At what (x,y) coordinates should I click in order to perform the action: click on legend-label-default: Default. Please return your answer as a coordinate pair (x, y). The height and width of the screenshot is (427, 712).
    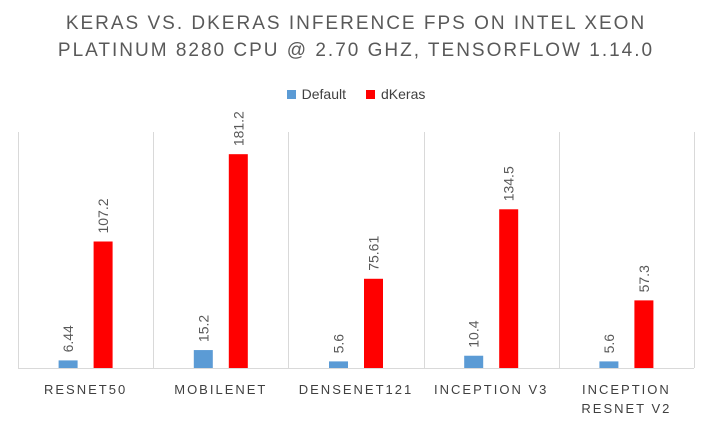
    Looking at the image, I should click on (323, 94).